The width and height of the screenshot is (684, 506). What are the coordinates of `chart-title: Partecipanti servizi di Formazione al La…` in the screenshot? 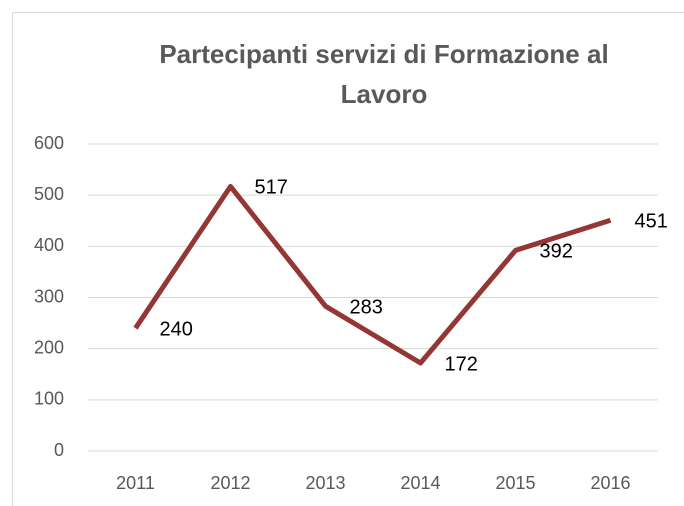 It's located at (384, 74).